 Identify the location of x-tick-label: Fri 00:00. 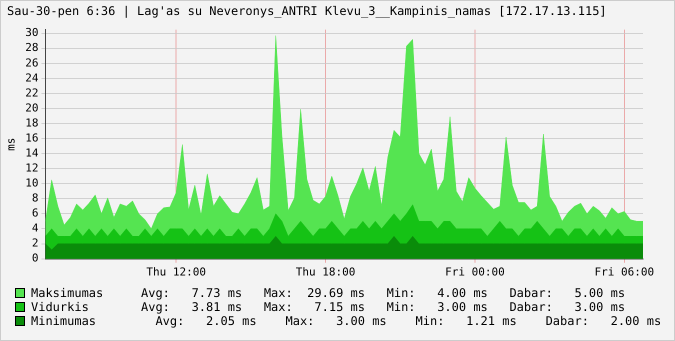
(475, 271).